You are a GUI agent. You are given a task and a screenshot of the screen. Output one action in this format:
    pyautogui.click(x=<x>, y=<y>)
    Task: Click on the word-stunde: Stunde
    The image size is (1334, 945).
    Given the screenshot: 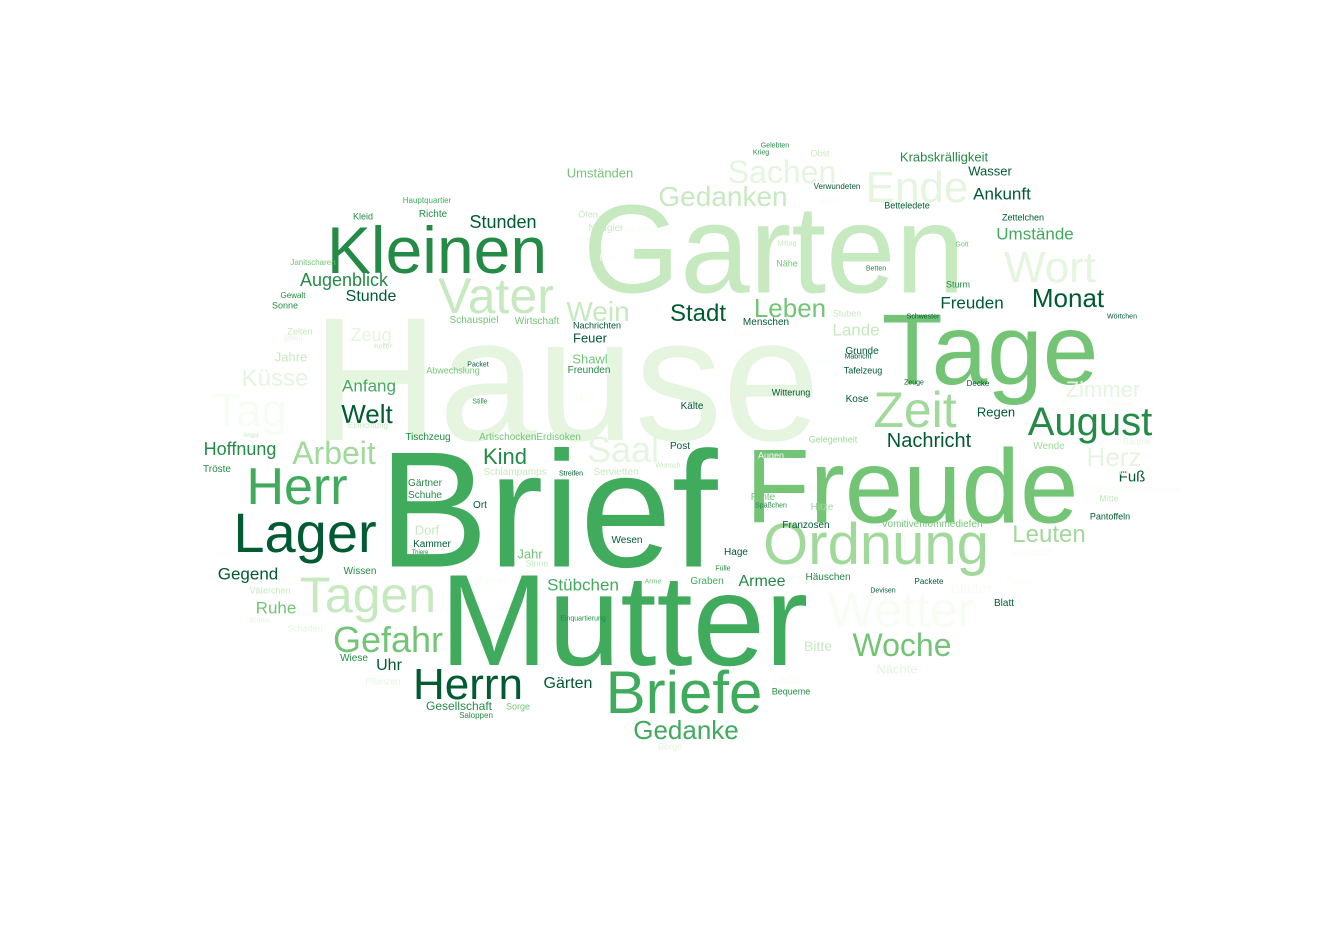 What is the action you would take?
    pyautogui.click(x=371, y=296)
    